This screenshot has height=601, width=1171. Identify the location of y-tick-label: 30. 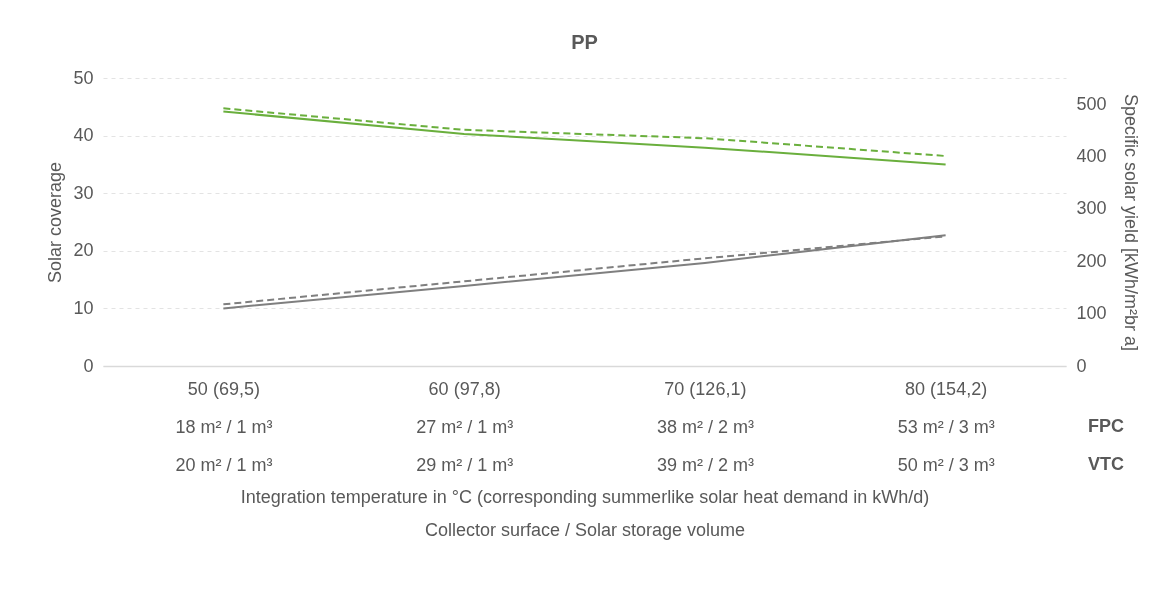
(83, 192).